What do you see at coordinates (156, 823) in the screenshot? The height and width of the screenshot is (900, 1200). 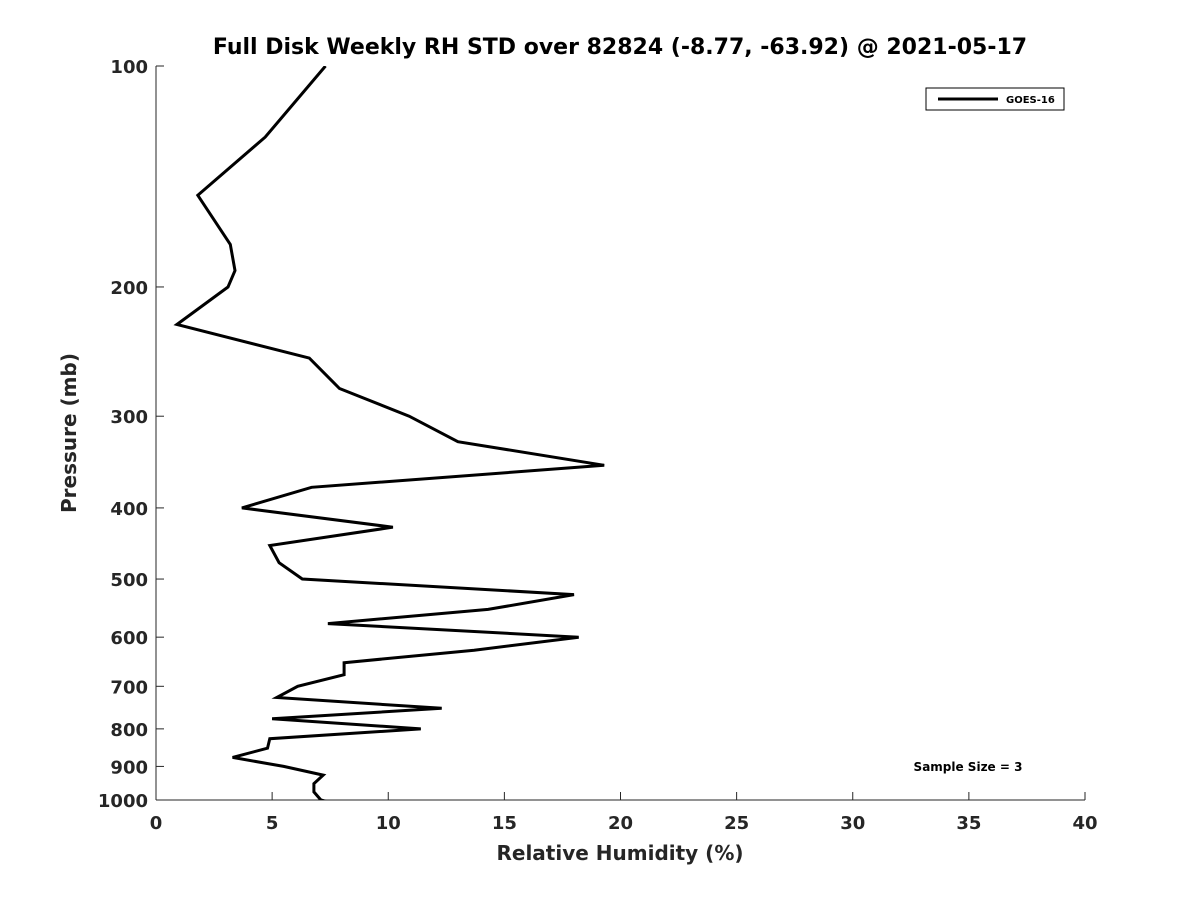 I see `x-tick-label: 0` at bounding box center [156, 823].